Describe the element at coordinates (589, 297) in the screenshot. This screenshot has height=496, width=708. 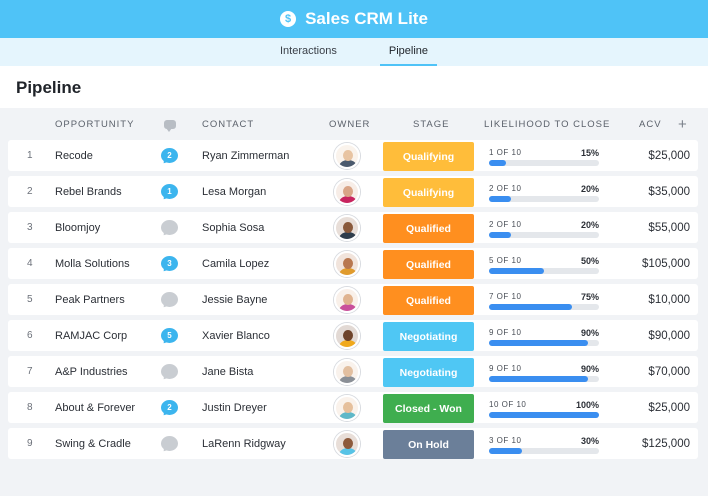
I see `likelihood-percent: 75%` at that location.